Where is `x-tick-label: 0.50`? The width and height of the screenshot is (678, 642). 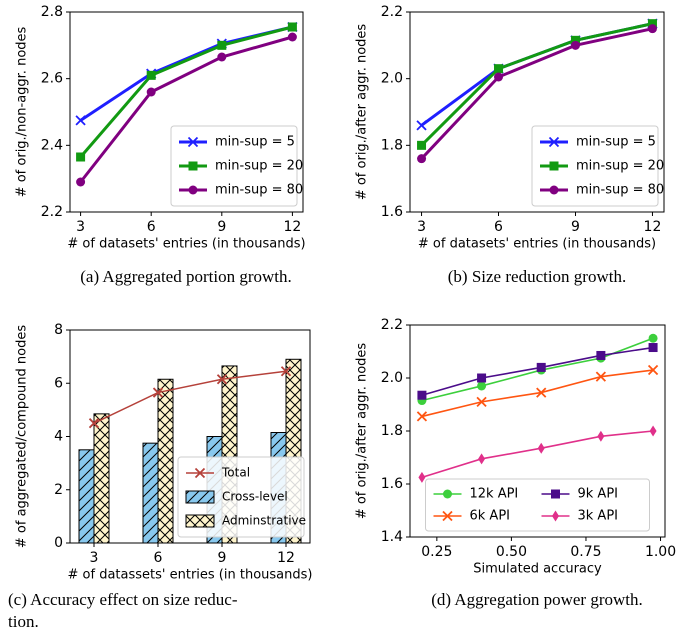
x-tick-label: 0.50 is located at coordinates (511, 552).